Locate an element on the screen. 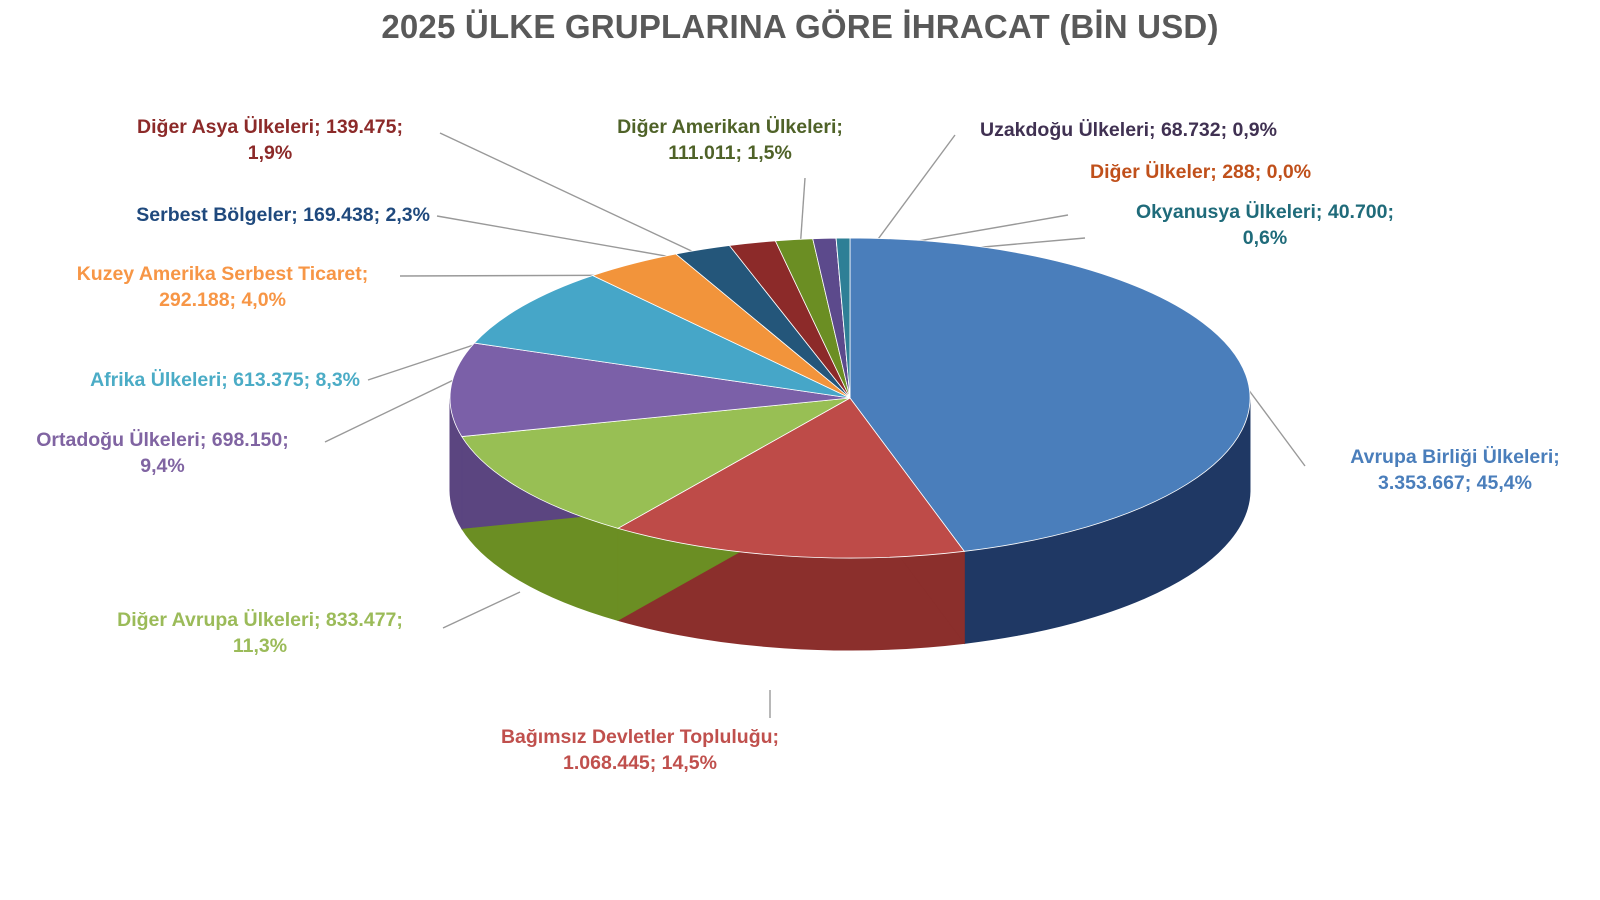  data-label-serbest-bolgeler: Serbest Bölgeler; 169.438; 2,3% is located at coordinates (283, 215).